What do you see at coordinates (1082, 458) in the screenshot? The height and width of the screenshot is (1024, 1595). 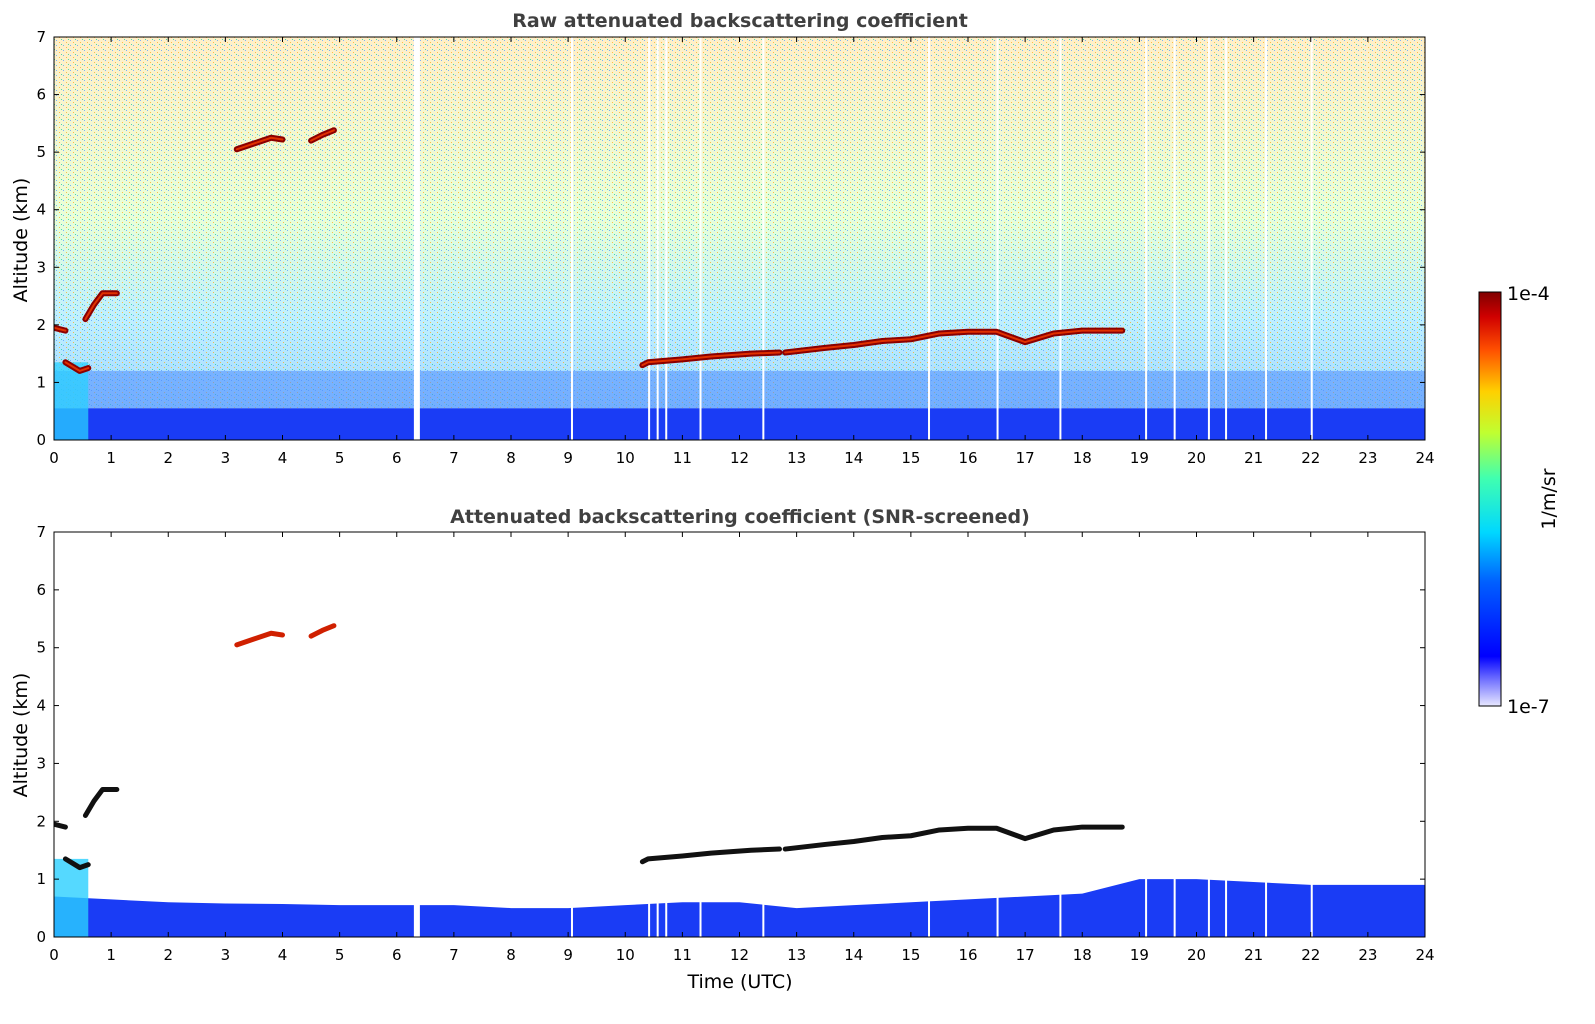 I see `x-tick-label: 18` at bounding box center [1082, 458].